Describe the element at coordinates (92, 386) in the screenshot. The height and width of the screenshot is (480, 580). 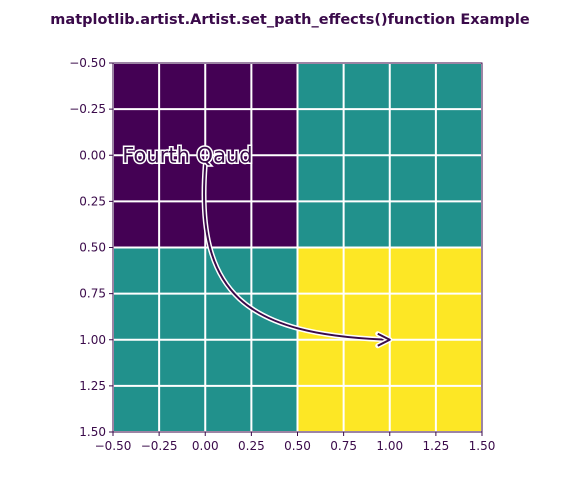
I see `y-tick-label: 1.25` at that location.